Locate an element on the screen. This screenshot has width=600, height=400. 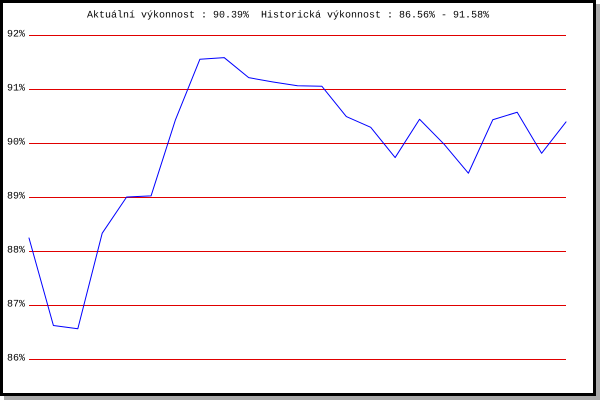
y-tick-label: 90% is located at coordinates (15, 143).